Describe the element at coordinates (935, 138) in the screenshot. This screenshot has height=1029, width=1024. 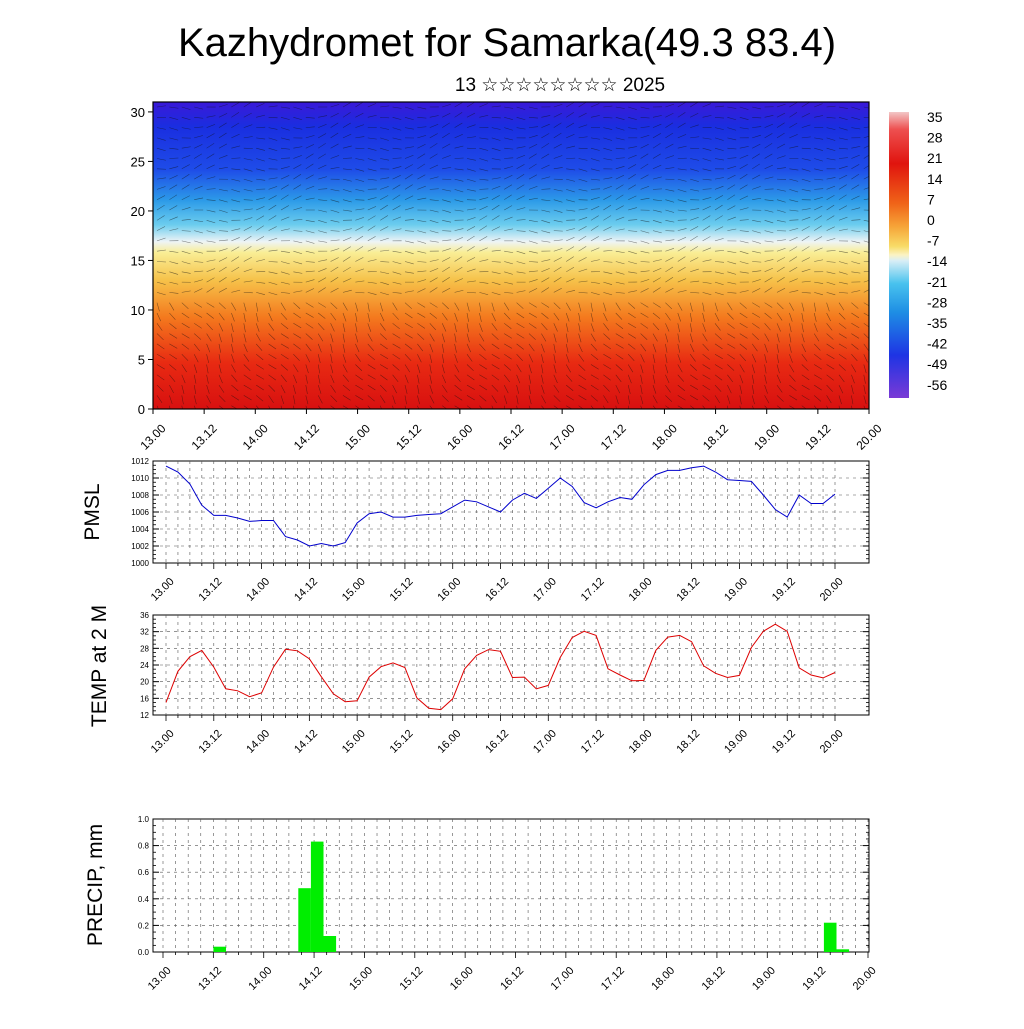
I see `colorbar-label: 28` at that location.